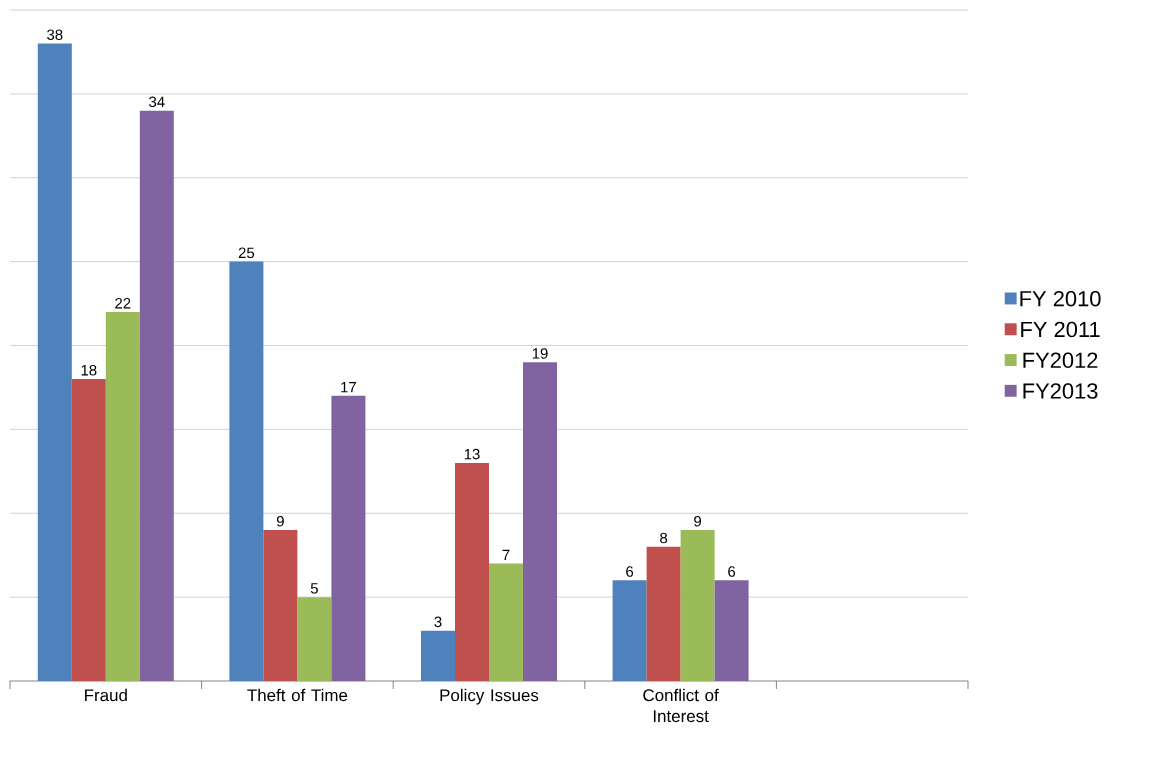  I want to click on data-label: 38, so click(55, 35).